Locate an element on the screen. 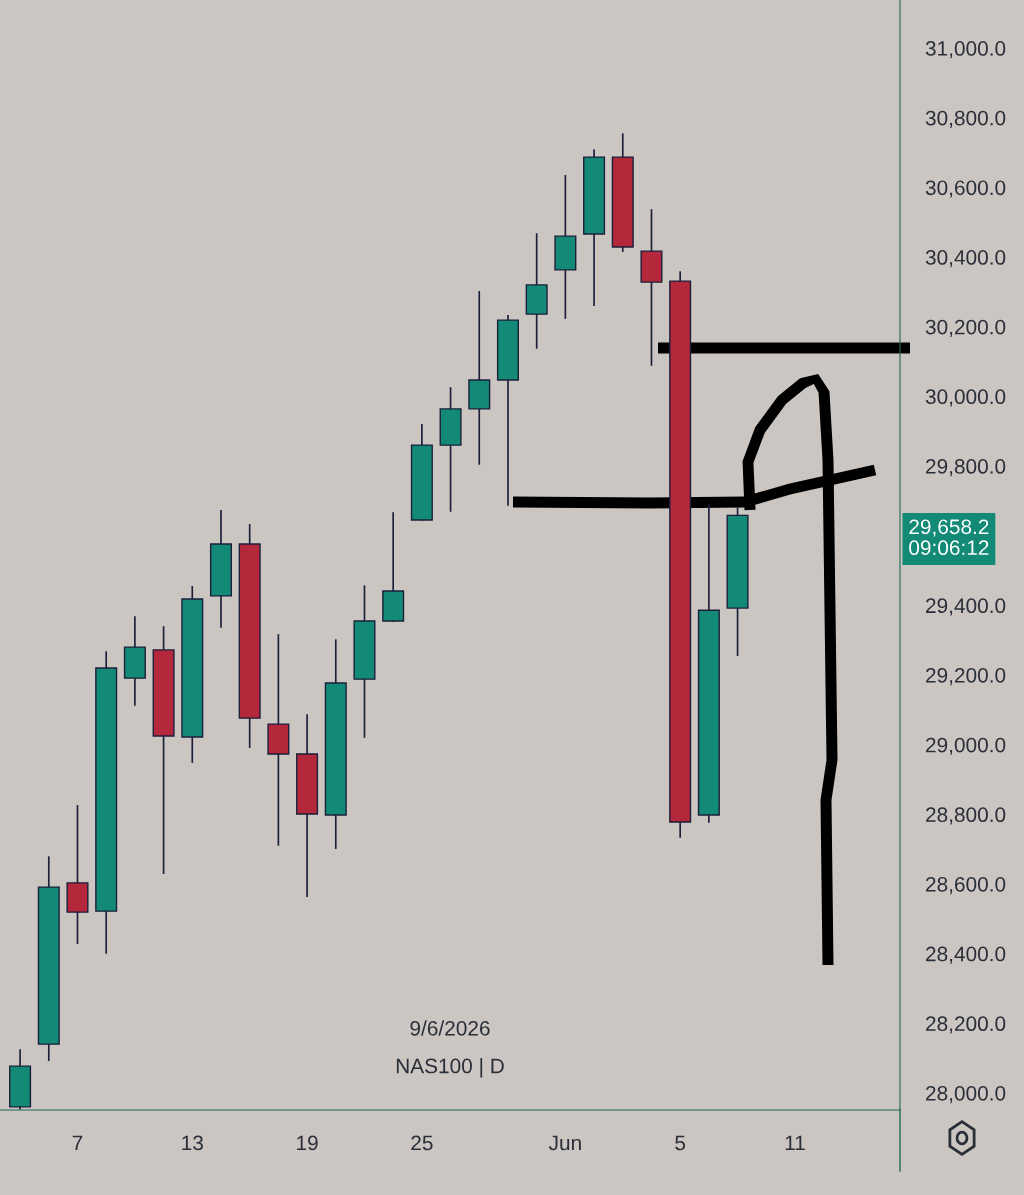 The image size is (1024, 1195). annotation: NAS100 | D is located at coordinates (450, 1068).